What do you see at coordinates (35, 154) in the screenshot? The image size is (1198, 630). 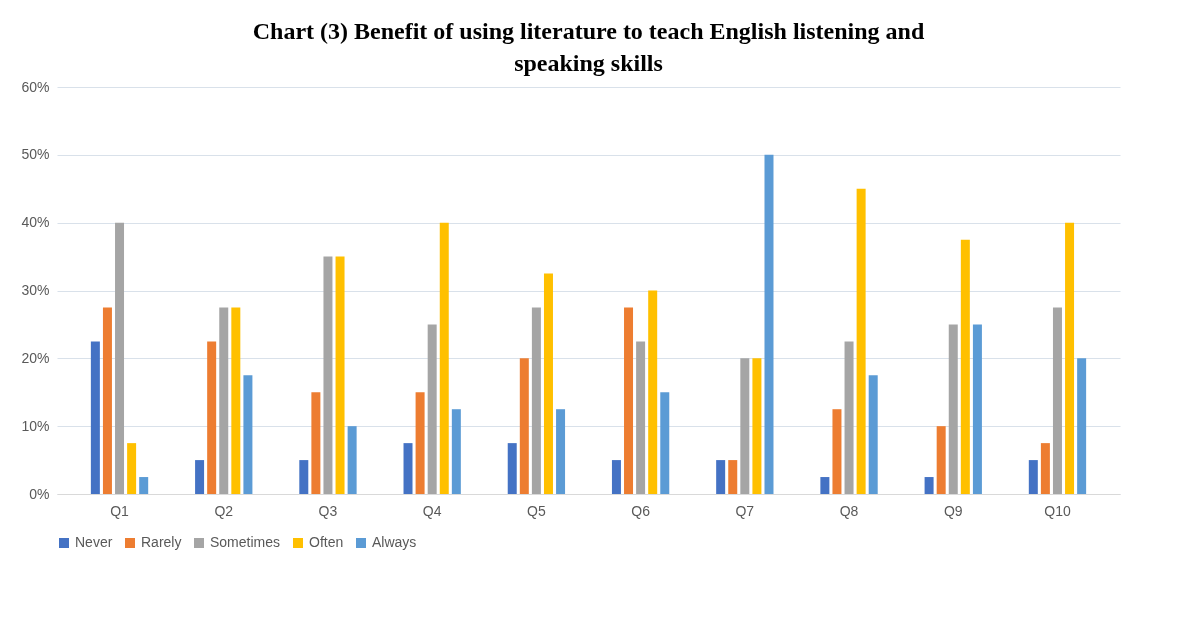 I see `y-tick-label: 50%` at bounding box center [35, 154].